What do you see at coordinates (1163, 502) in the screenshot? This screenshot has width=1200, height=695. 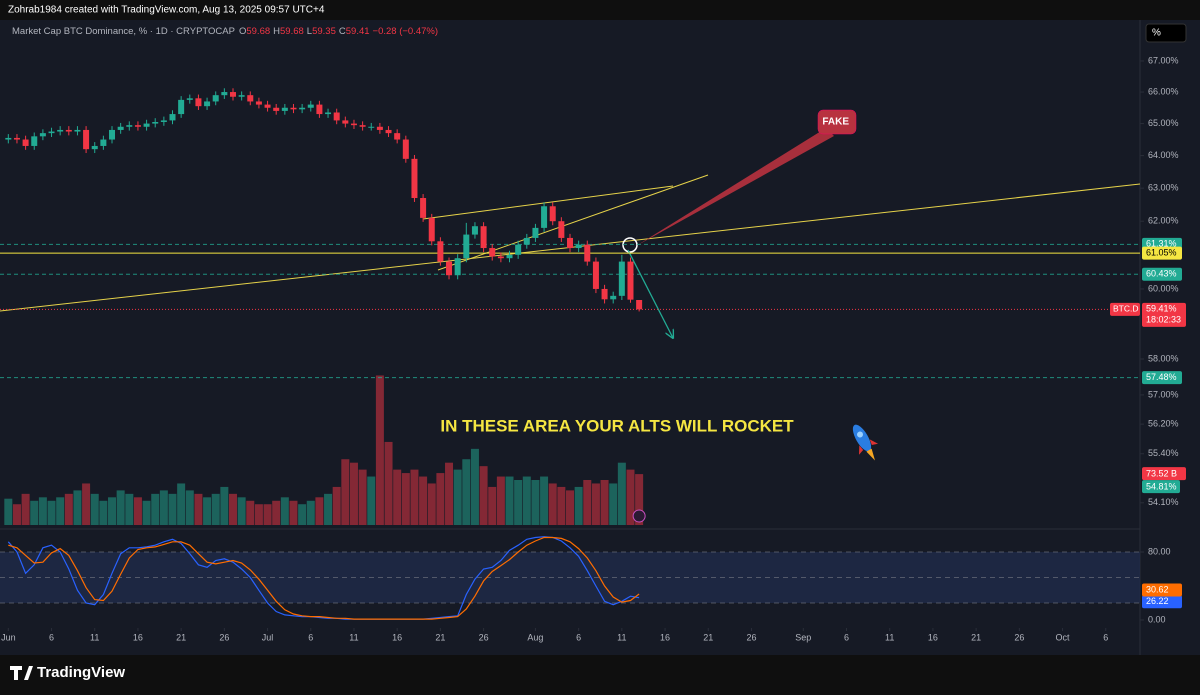 I see `y-tick-label: 54.10%` at bounding box center [1163, 502].